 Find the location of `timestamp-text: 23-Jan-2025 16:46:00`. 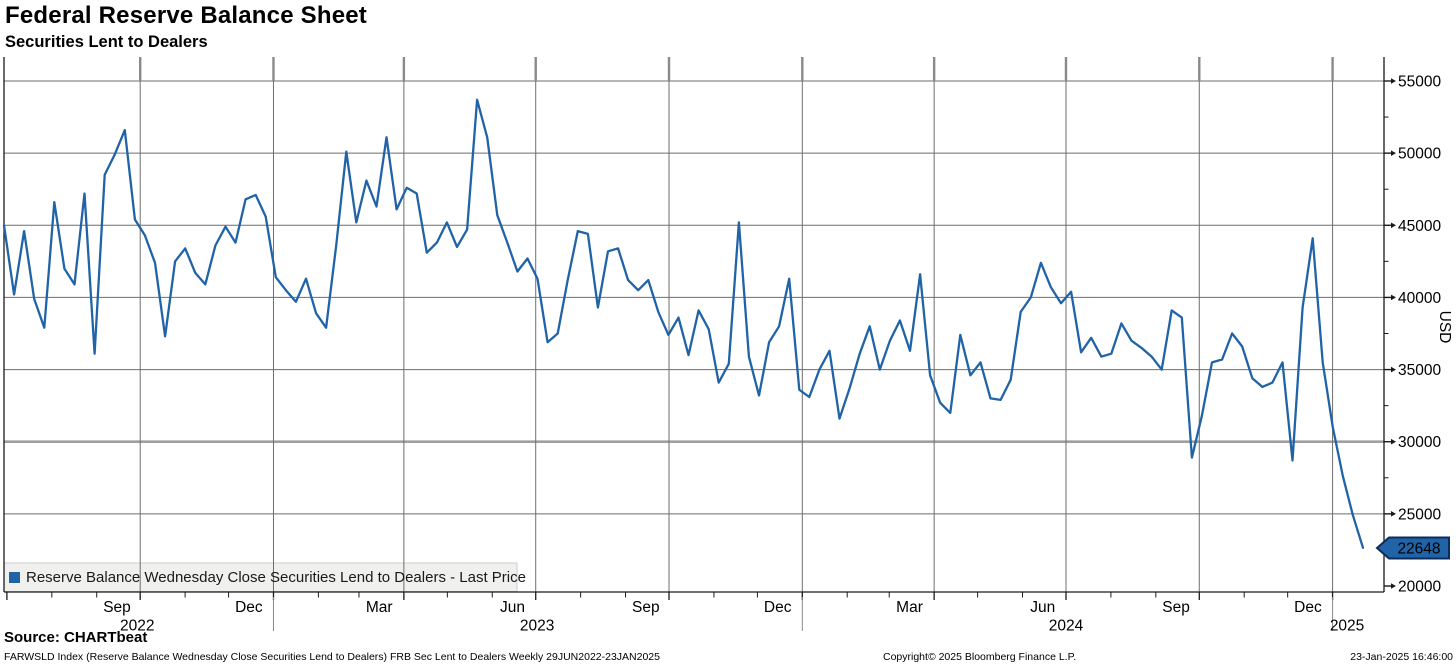

timestamp-text: 23-Jan-2025 16:46:00 is located at coordinates (1401, 657).